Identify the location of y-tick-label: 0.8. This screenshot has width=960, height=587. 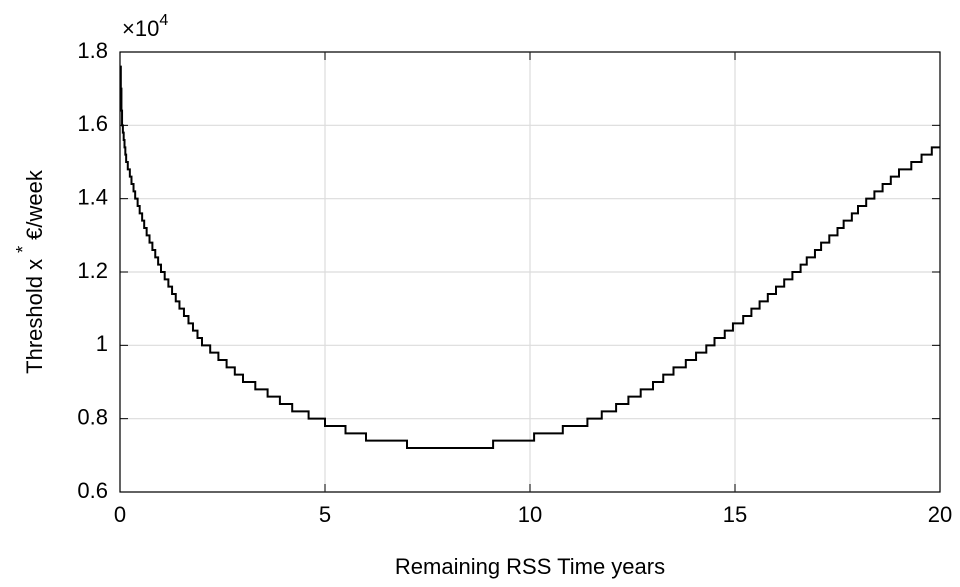
(92, 416).